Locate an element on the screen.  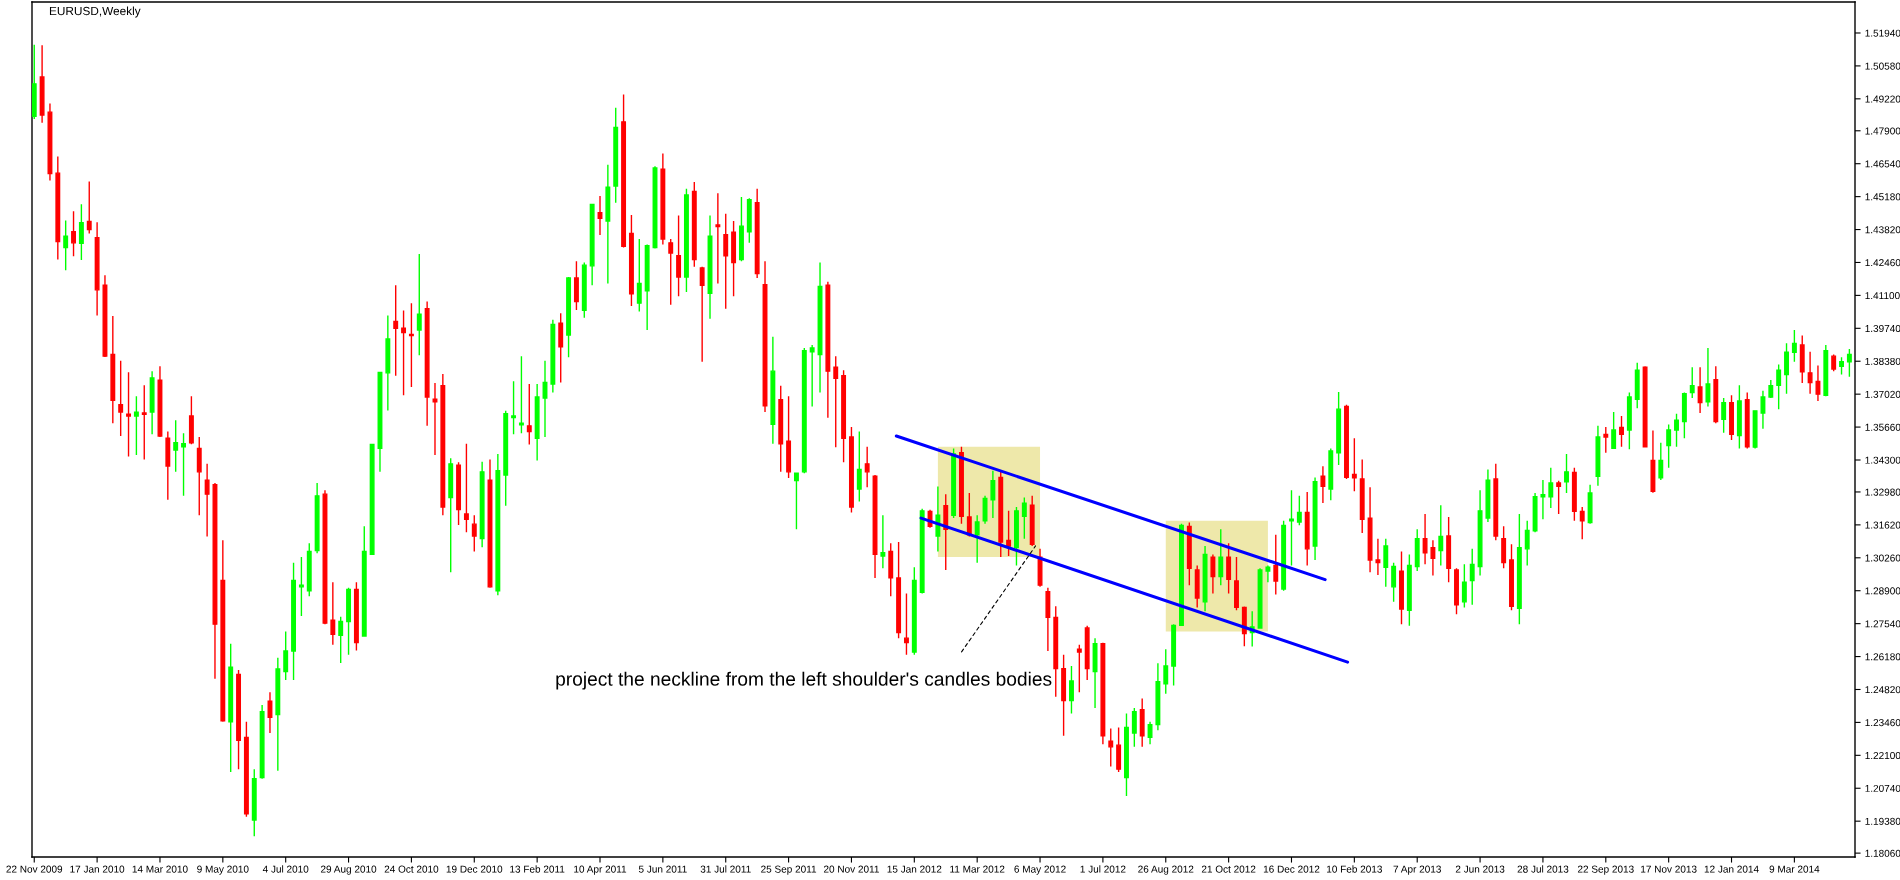
x-tick-label: 20 Nov 2011 is located at coordinates (851, 869).